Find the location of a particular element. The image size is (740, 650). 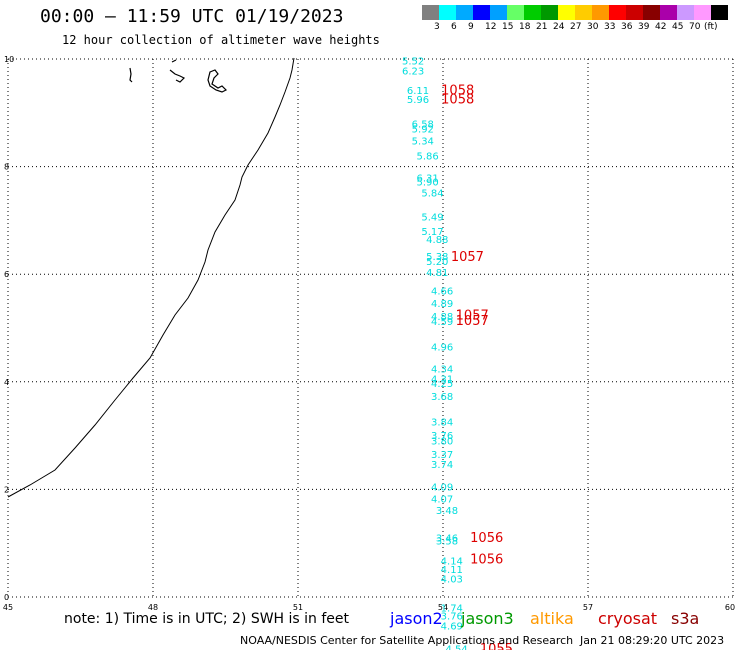

wave-height-label: 1.74 is located at coordinates (452, 609).